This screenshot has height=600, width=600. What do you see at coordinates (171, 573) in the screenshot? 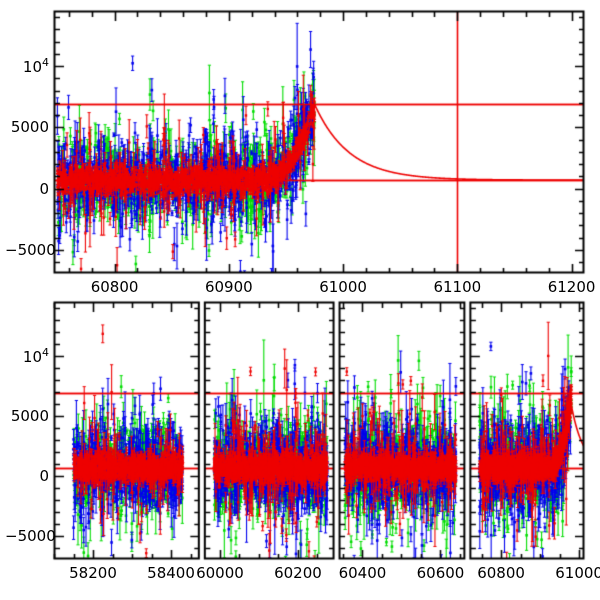
I see `bottom-xtick-0-1: 58400` at bounding box center [171, 573].